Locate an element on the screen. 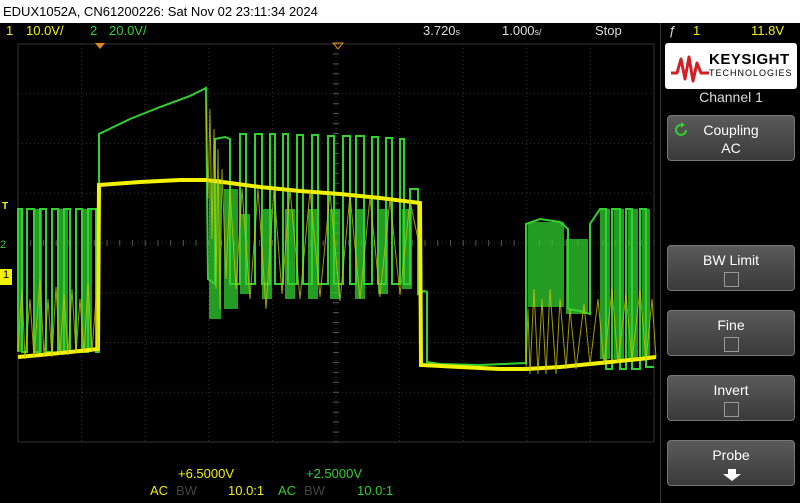 Image resolution: width=800 pixels, height=503 pixels. trigger-edge-icon: ƒ is located at coordinates (673, 30).